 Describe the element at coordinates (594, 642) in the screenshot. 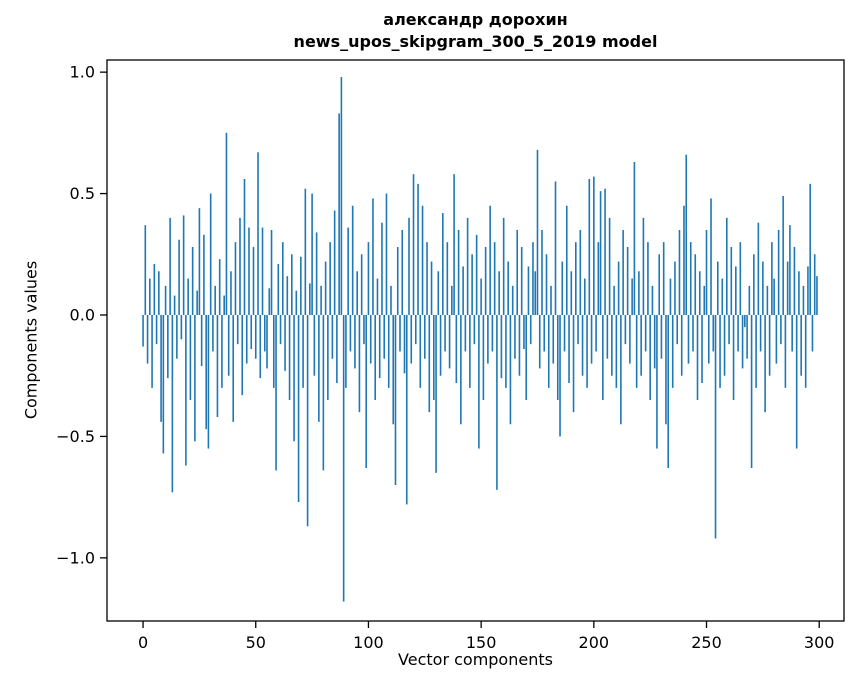

I see `x-tick-label: 200` at that location.